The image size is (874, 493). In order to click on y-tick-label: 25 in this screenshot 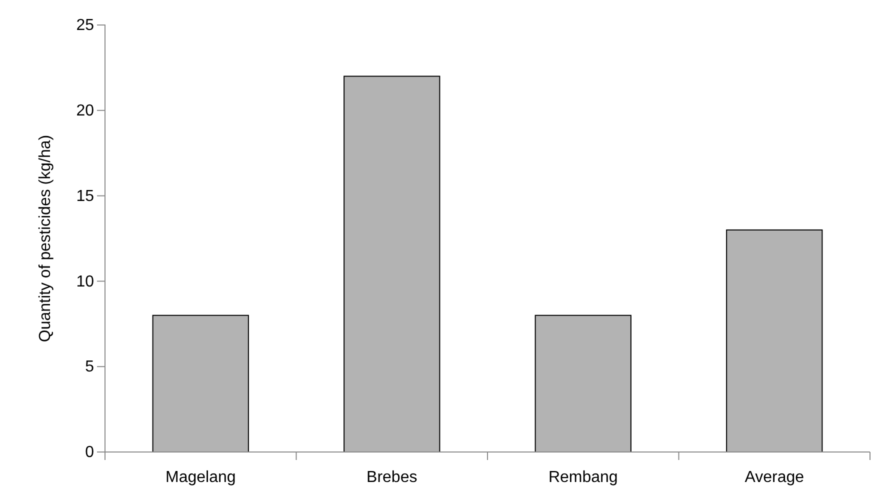, I will do `click(85, 25)`.